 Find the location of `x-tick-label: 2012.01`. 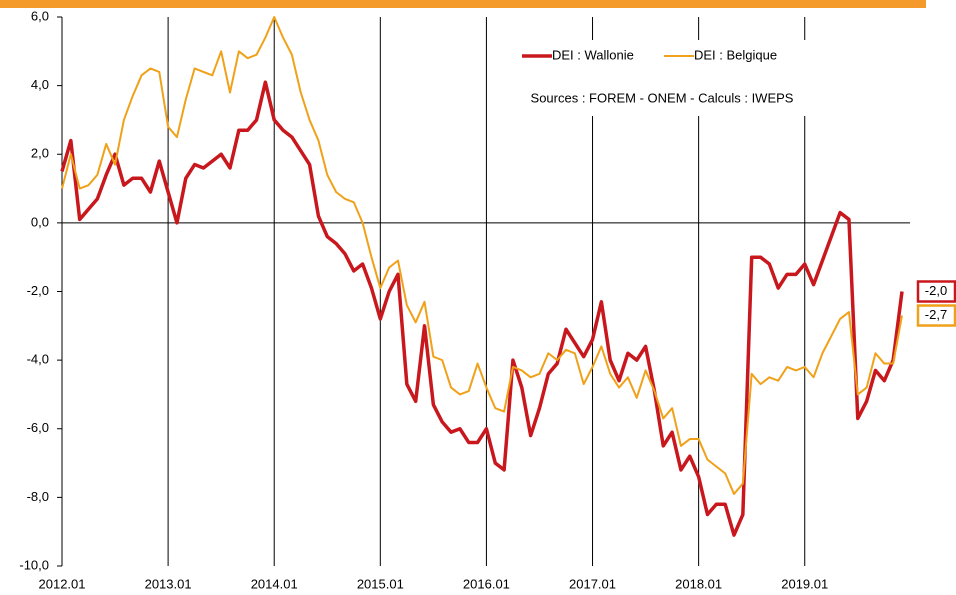

x-tick-label: 2012.01 is located at coordinates (62, 583).